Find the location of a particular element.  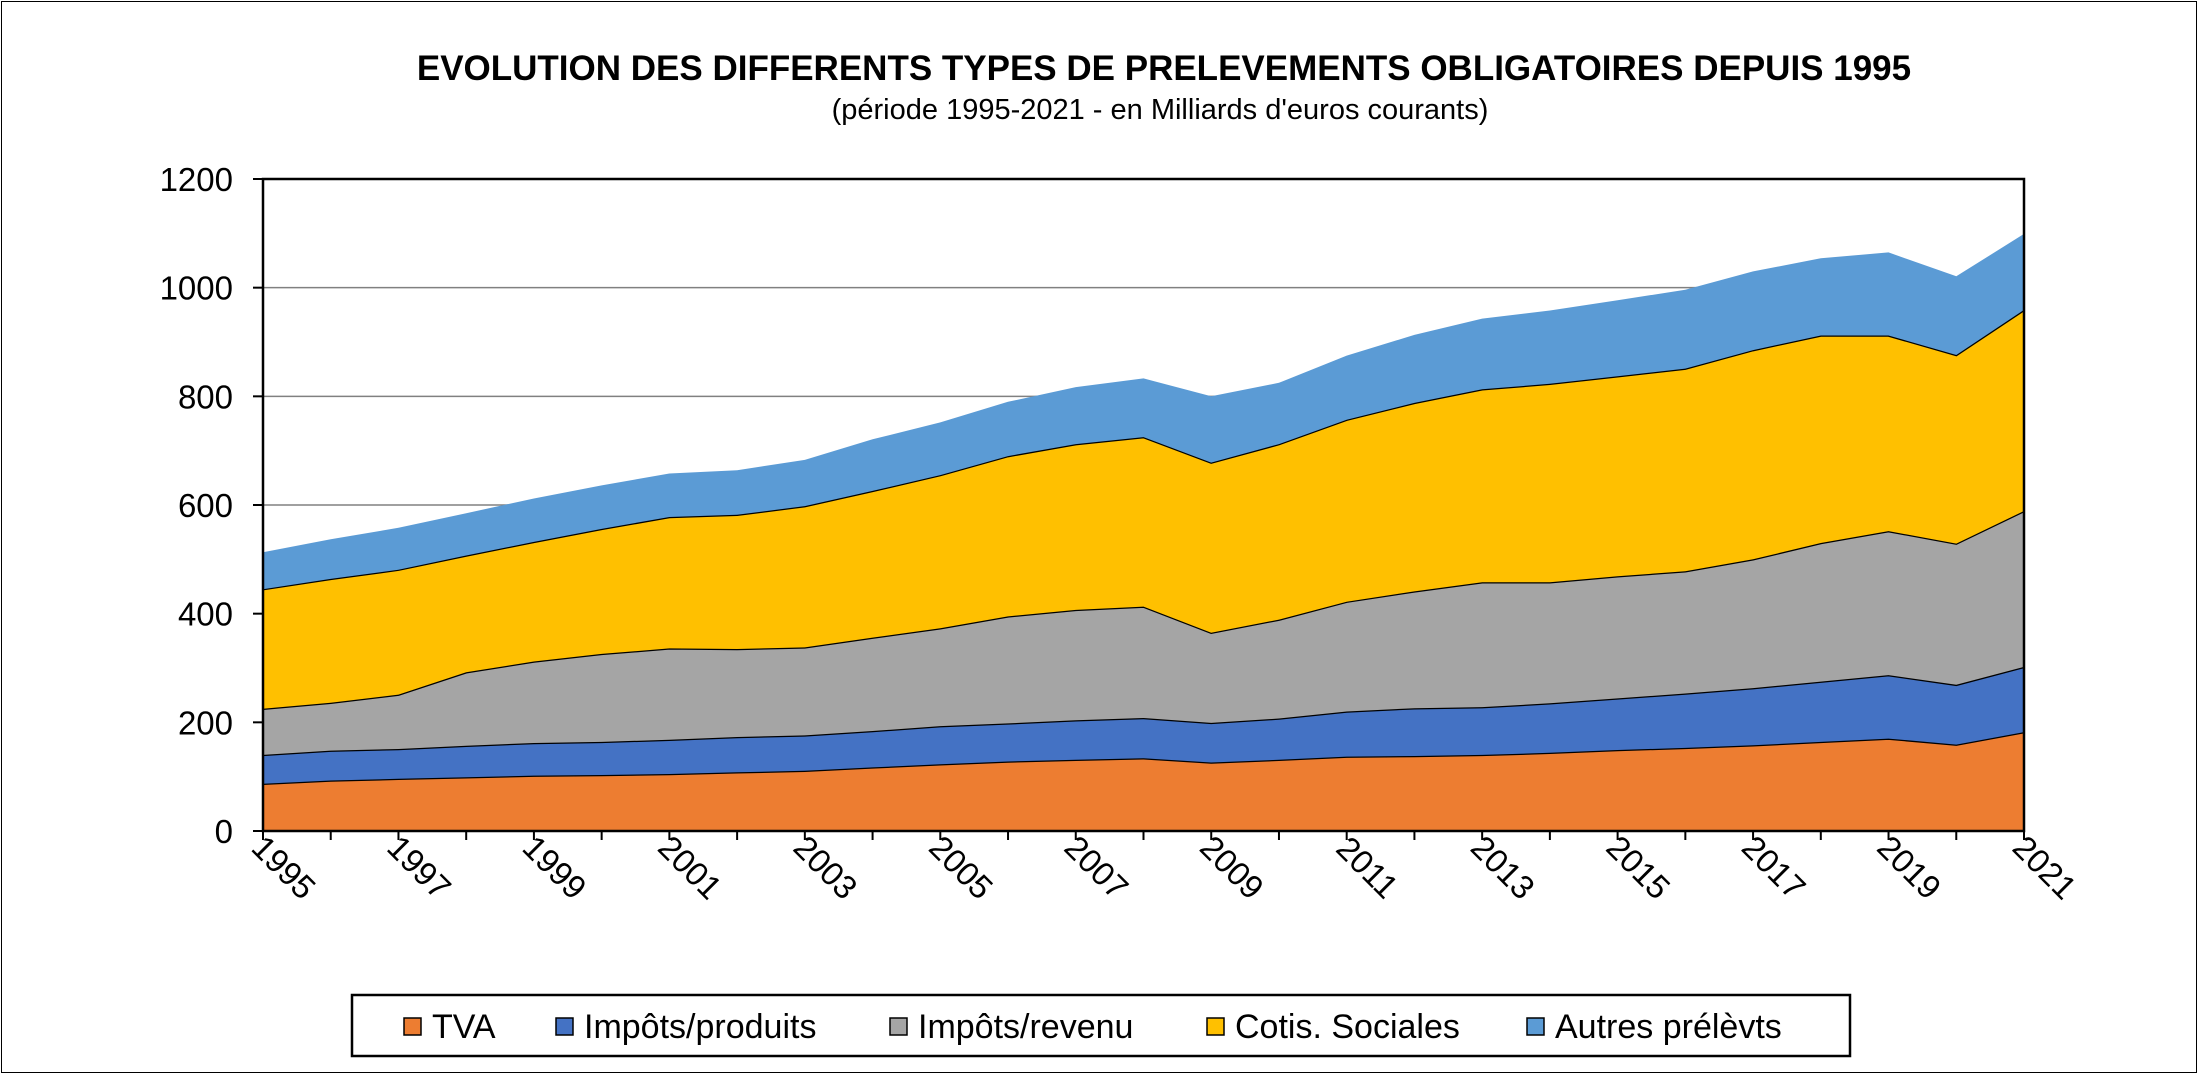

legend-item: Autres prélèvts is located at coordinates (1654, 1027).